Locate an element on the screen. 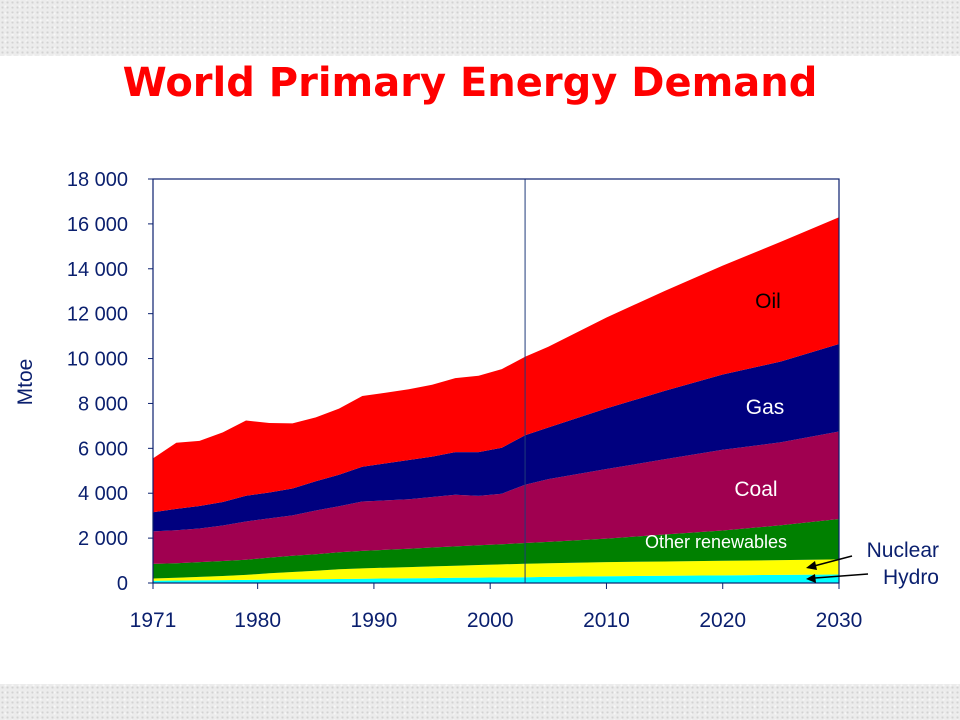  area-label-coal: Coal is located at coordinates (755, 489).